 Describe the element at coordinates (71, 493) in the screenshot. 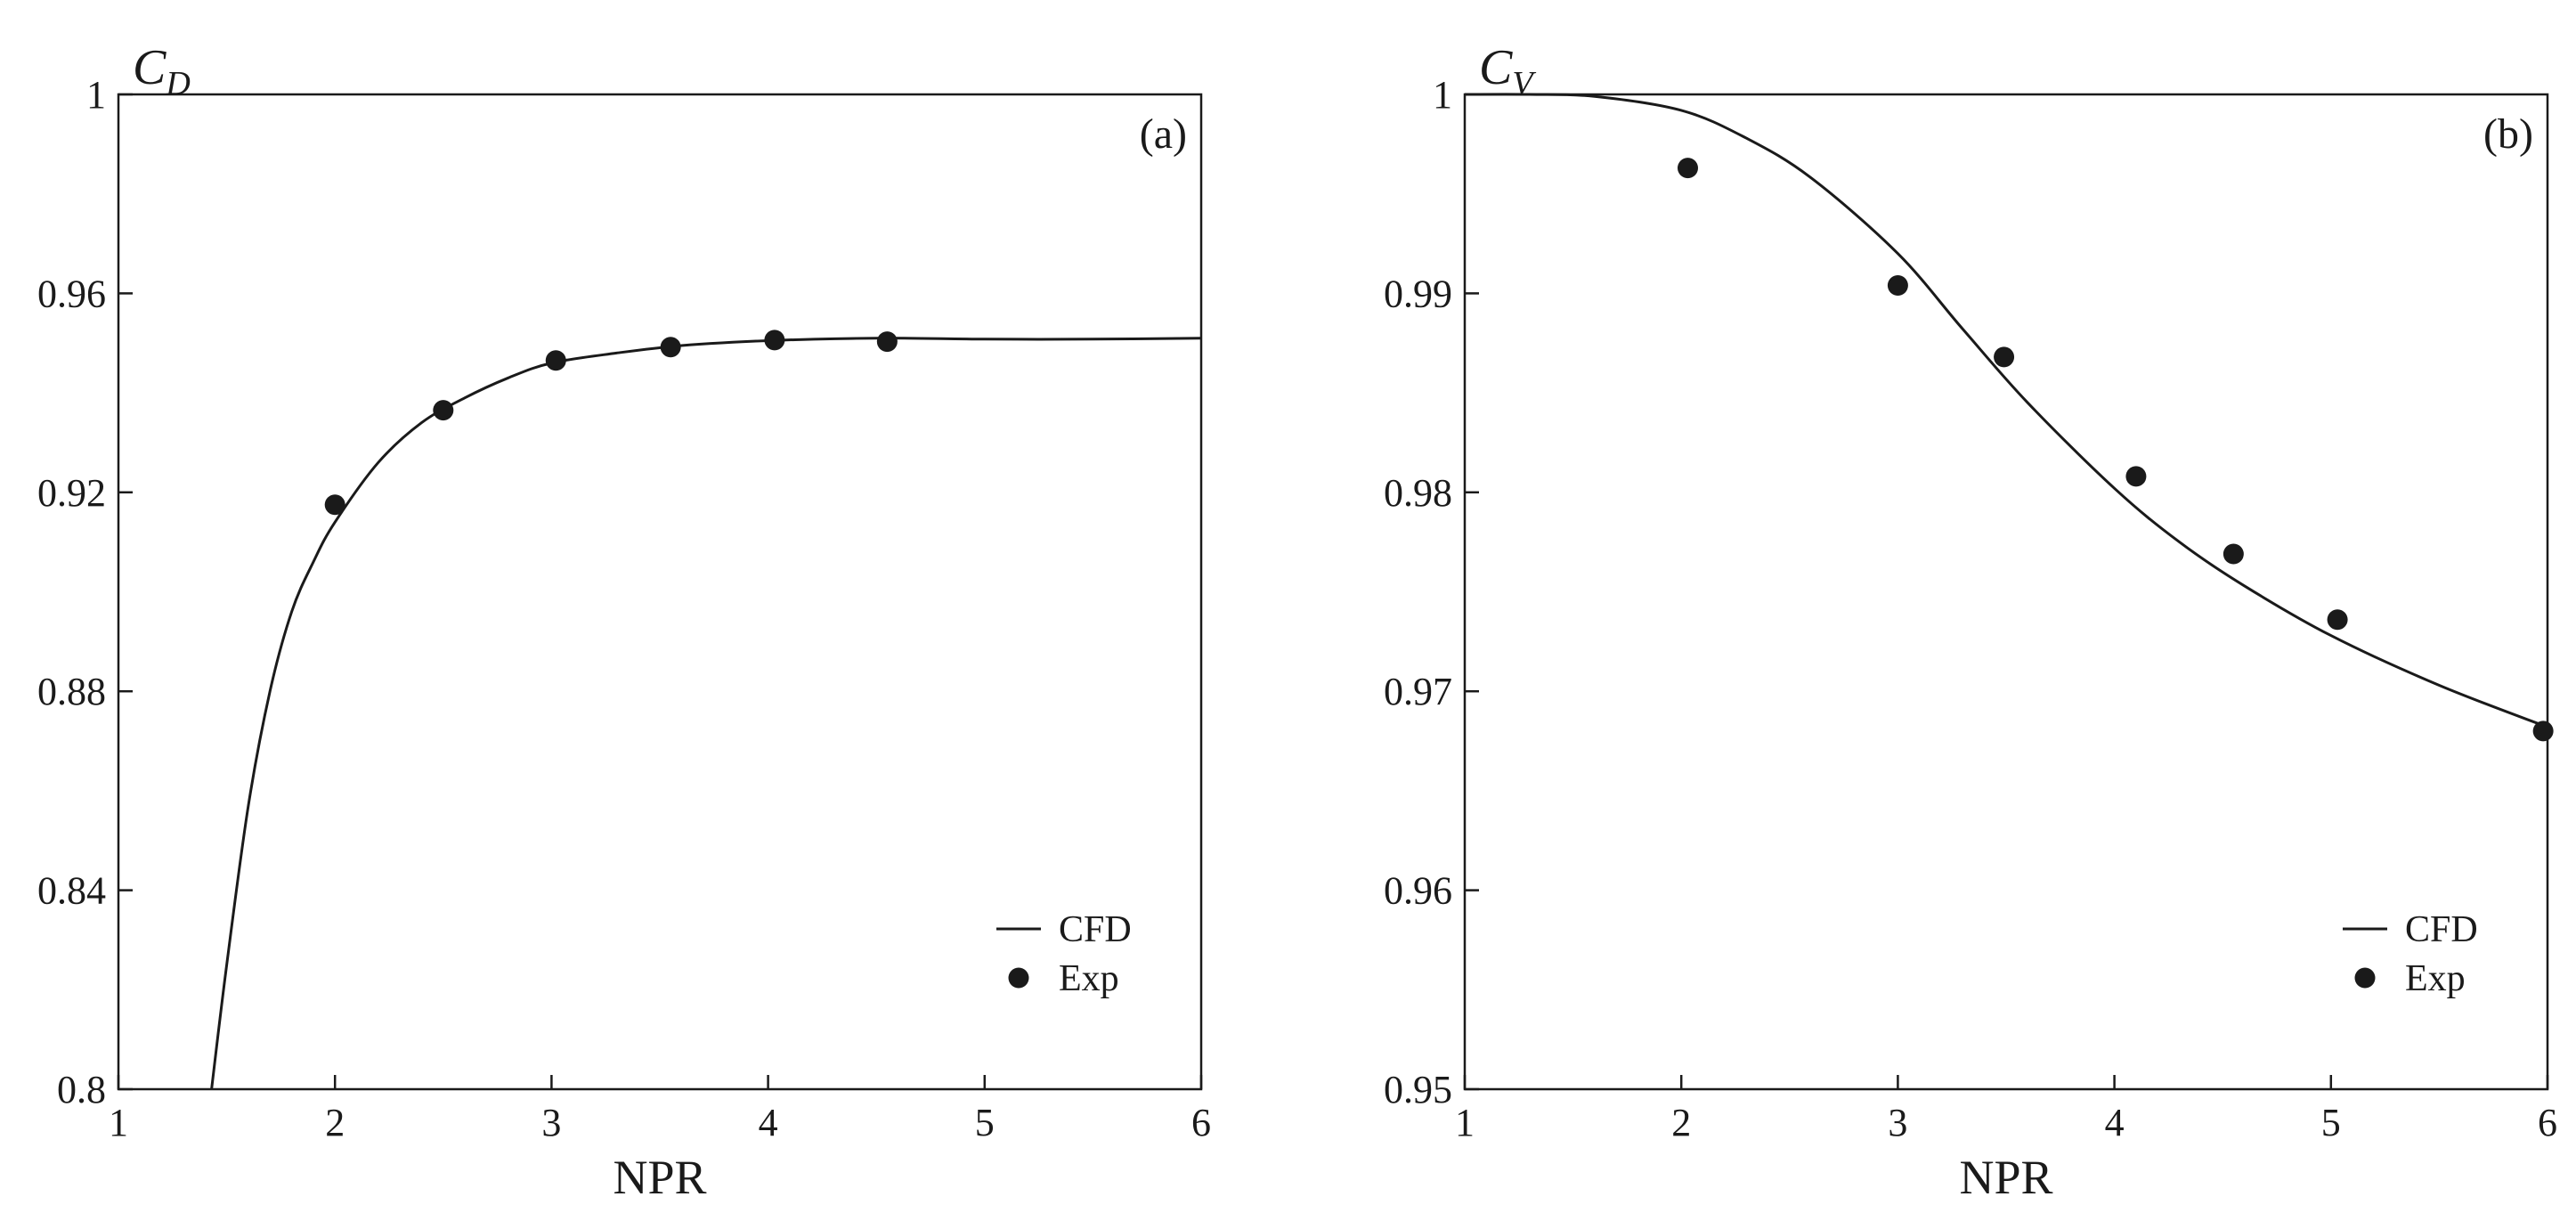

I see `y-tick-label: 0.92` at that location.